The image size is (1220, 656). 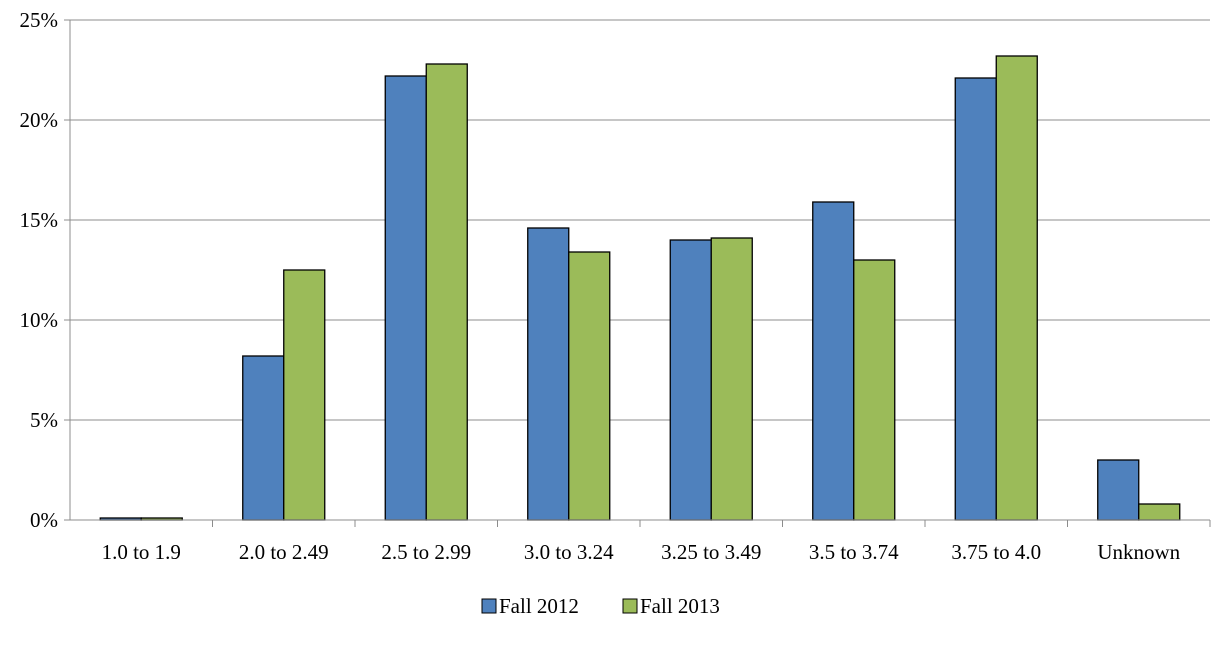 I want to click on legend: Fall 2012 Fall 2013, so click(x=600, y=606).